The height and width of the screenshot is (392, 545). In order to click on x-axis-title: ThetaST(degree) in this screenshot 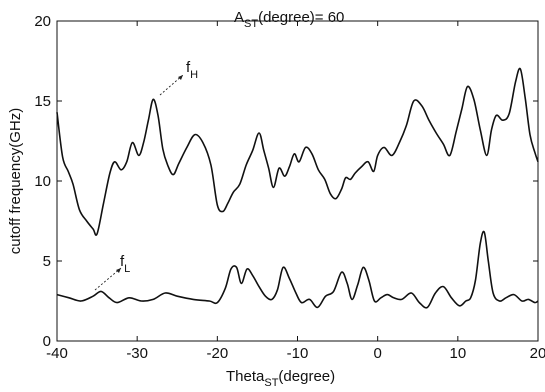, I will do `click(280, 378)`.